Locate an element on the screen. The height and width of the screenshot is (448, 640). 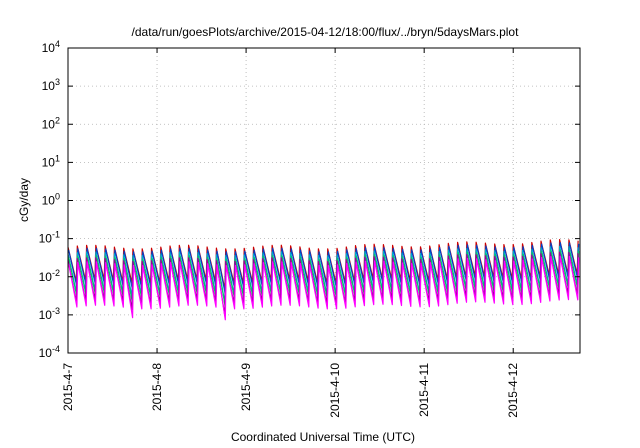
x-tick-label: 2015-4-8 is located at coordinates (157, 387).